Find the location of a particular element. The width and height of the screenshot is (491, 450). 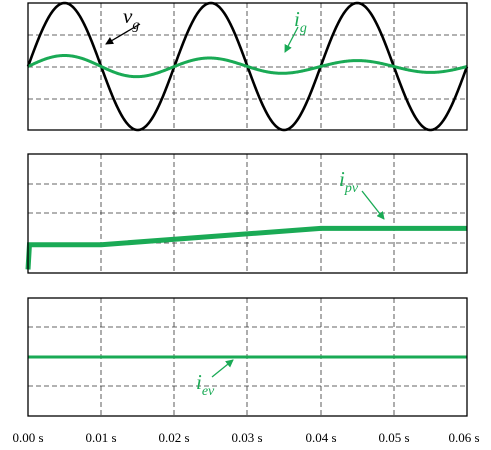

iev-arrow is located at coordinates (222, 368).